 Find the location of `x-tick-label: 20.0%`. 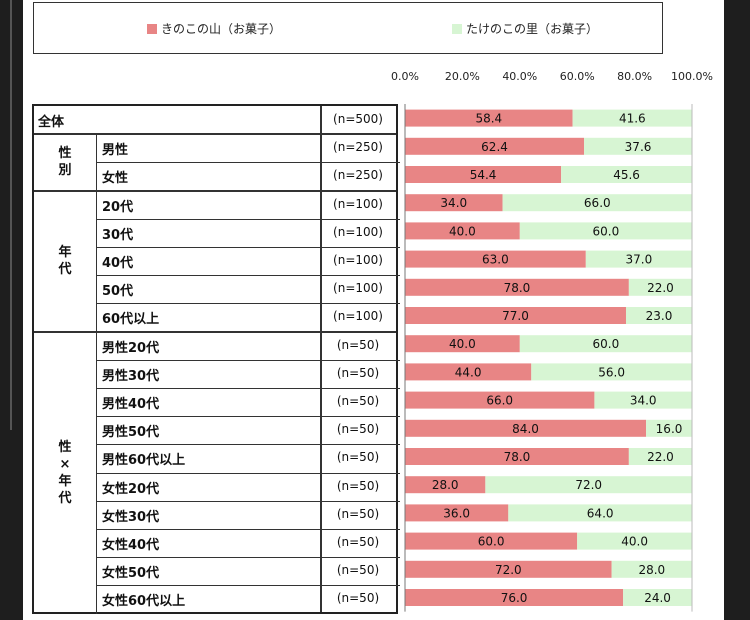

x-tick-label: 20.0% is located at coordinates (462, 76).